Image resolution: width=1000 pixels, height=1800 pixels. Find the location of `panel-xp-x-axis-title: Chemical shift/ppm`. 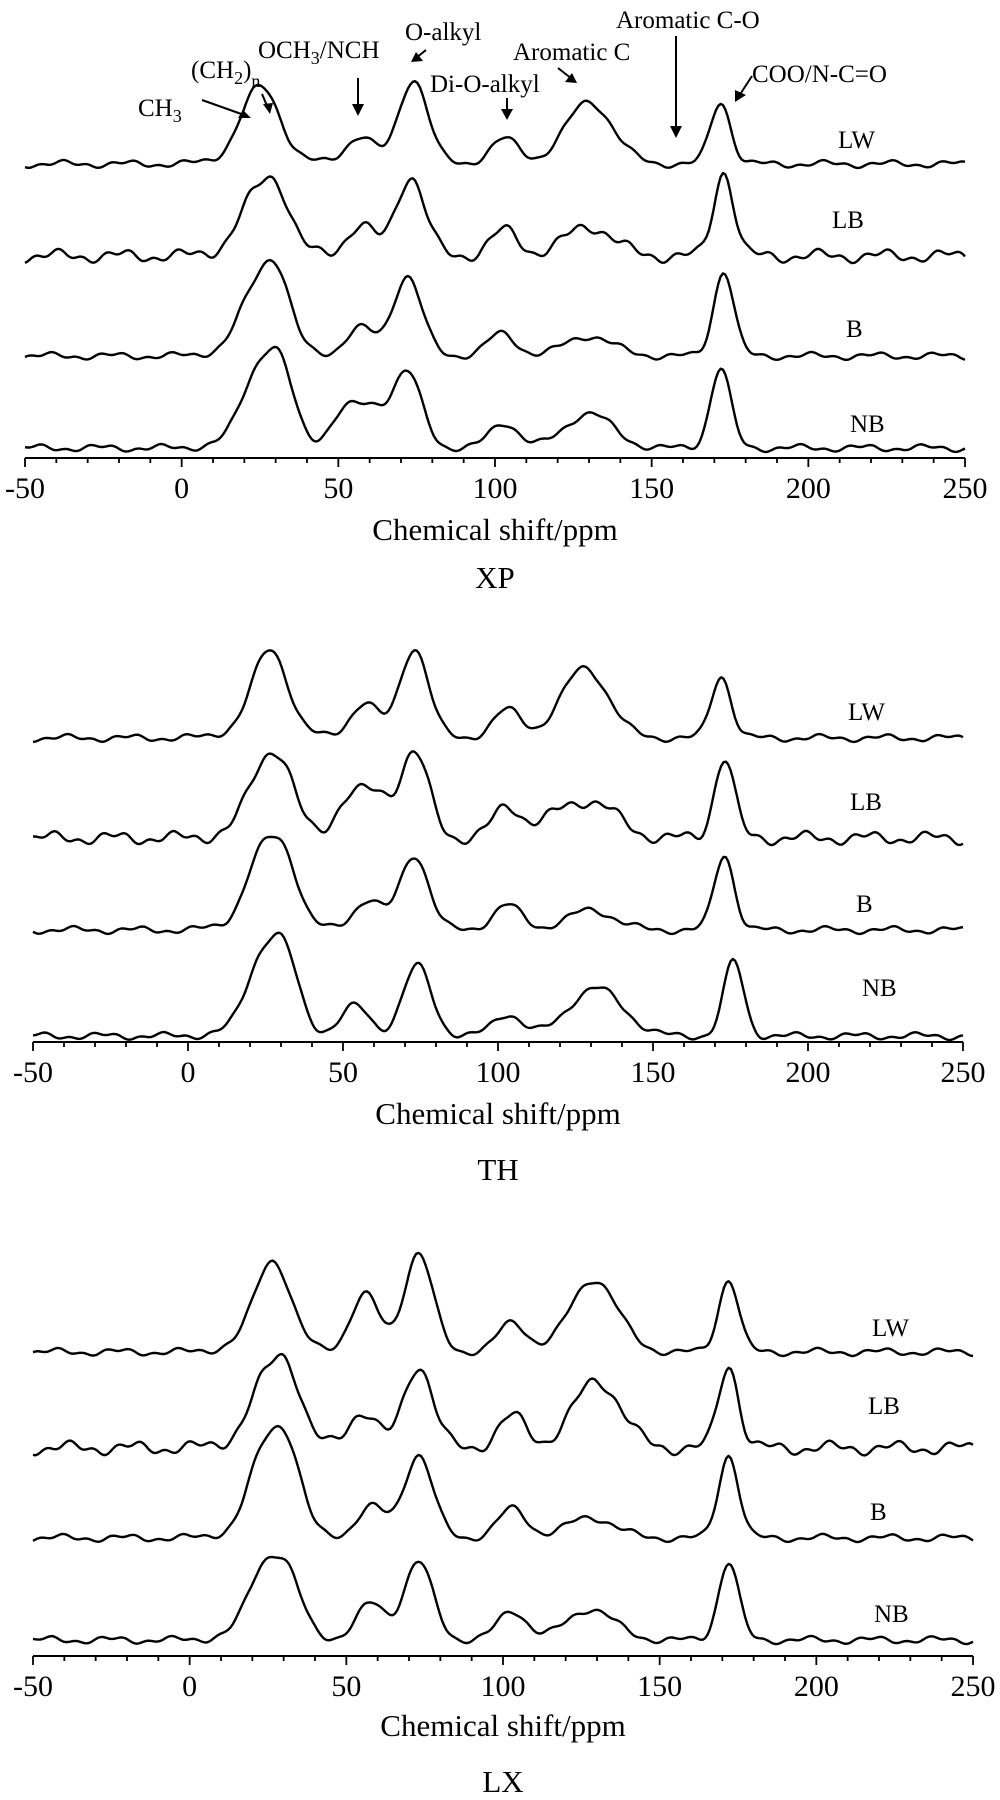

panel-xp-x-axis-title: Chemical shift/ppm is located at coordinates (494, 529).